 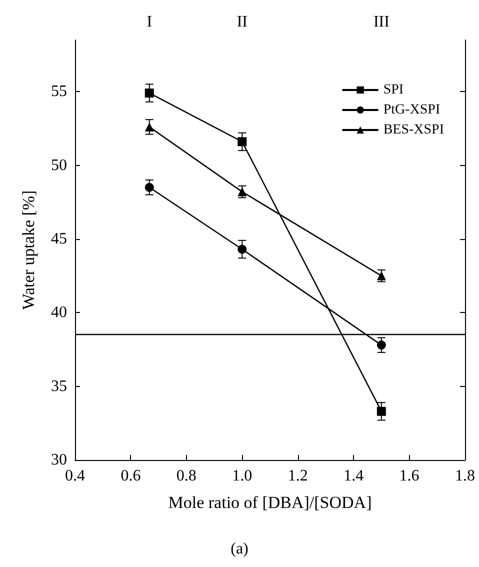 What do you see at coordinates (59, 460) in the screenshot?
I see `y-tick-label: 30` at bounding box center [59, 460].